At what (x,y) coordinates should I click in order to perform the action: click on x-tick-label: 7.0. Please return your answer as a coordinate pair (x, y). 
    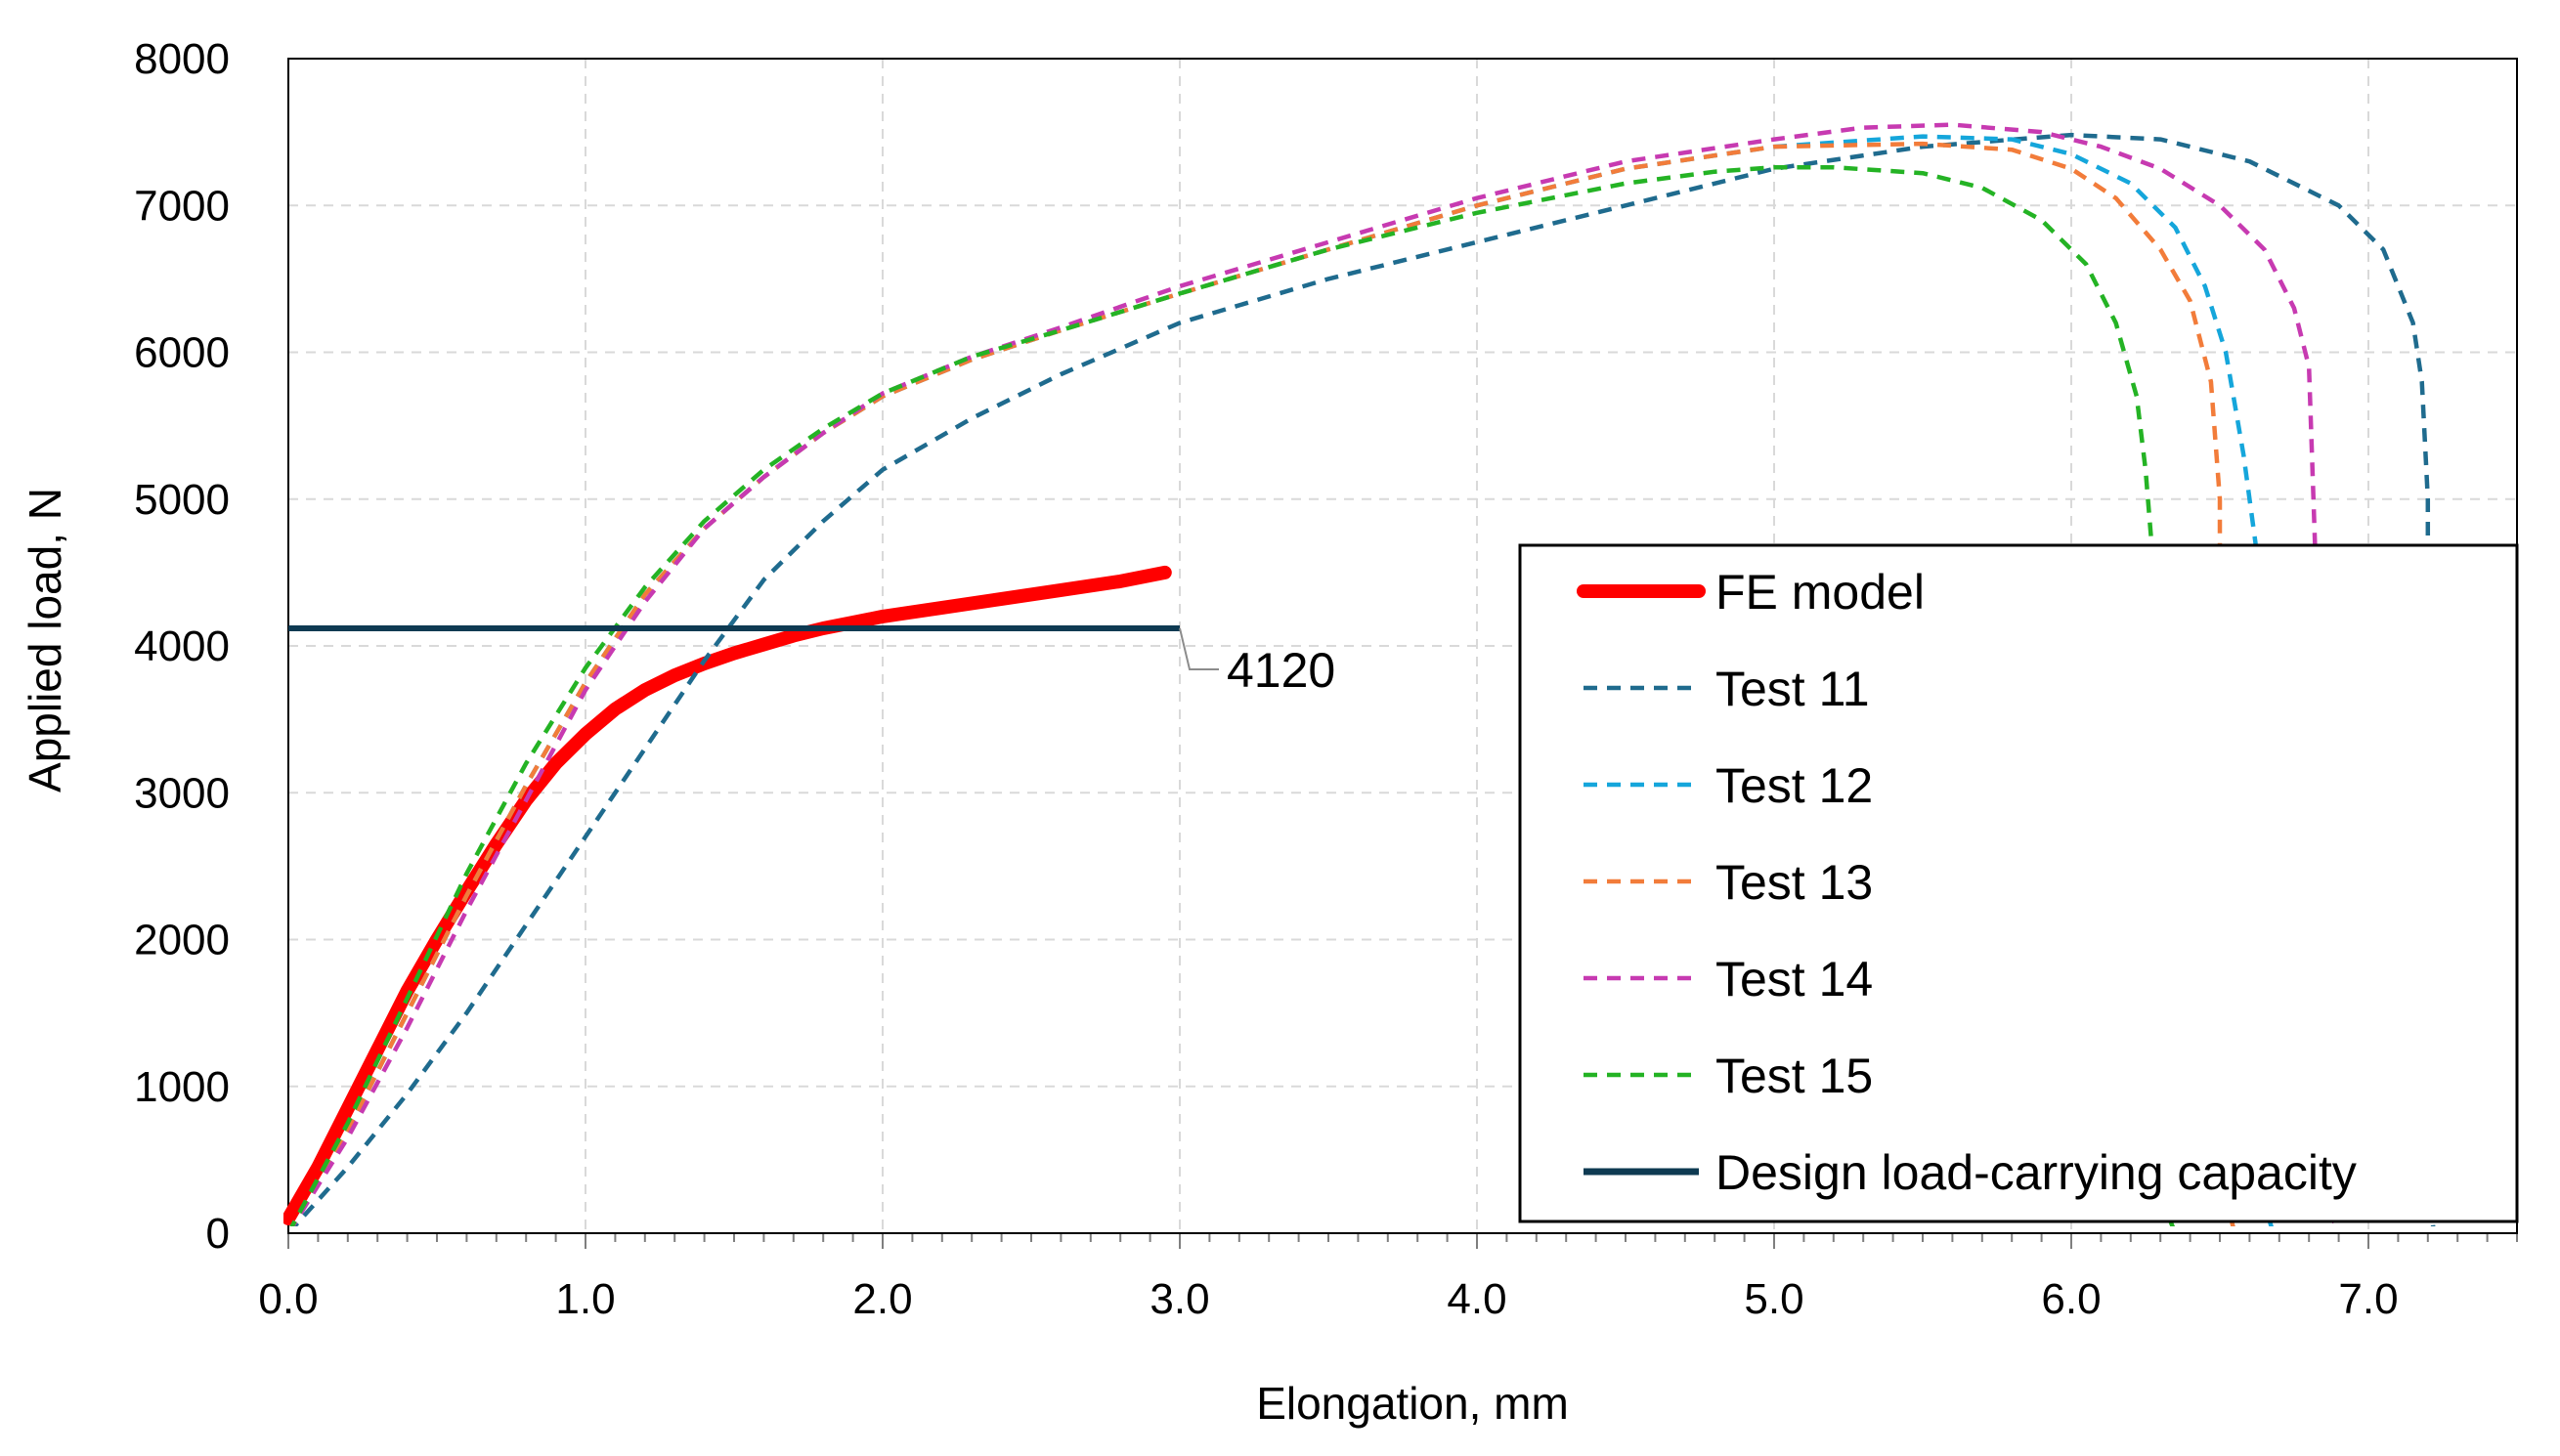
    Looking at the image, I should click on (2368, 1299).